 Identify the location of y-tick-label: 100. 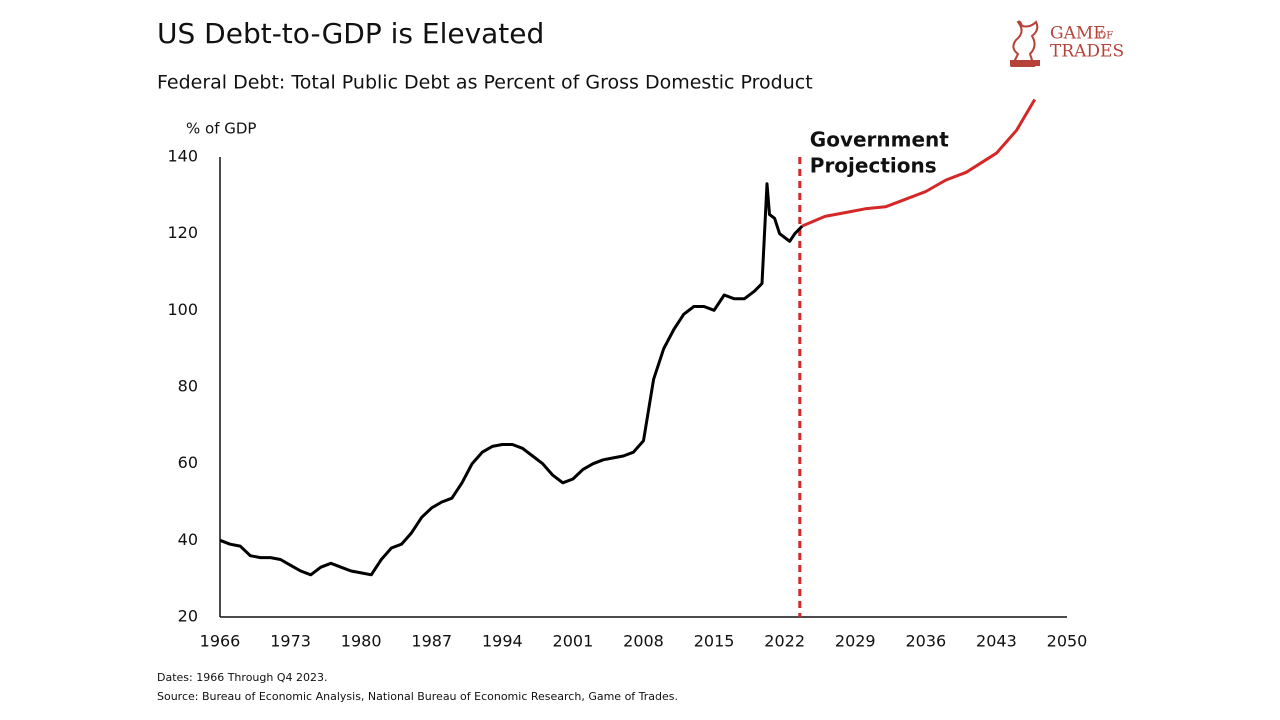
(182, 309).